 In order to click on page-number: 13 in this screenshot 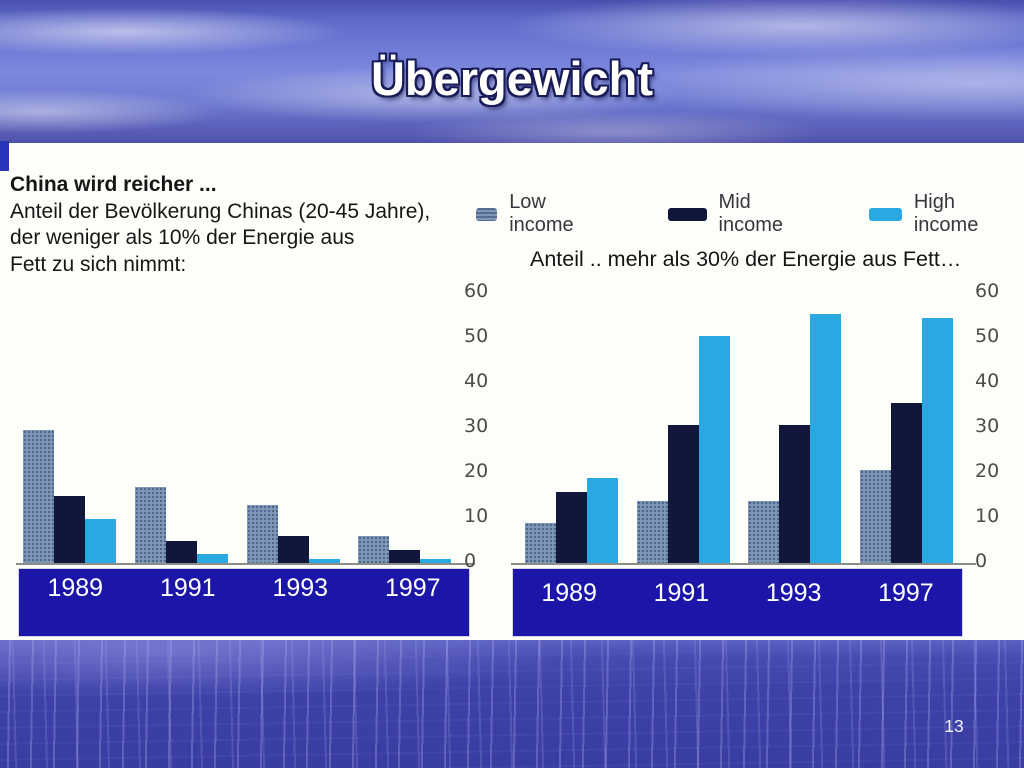, I will do `click(954, 726)`.